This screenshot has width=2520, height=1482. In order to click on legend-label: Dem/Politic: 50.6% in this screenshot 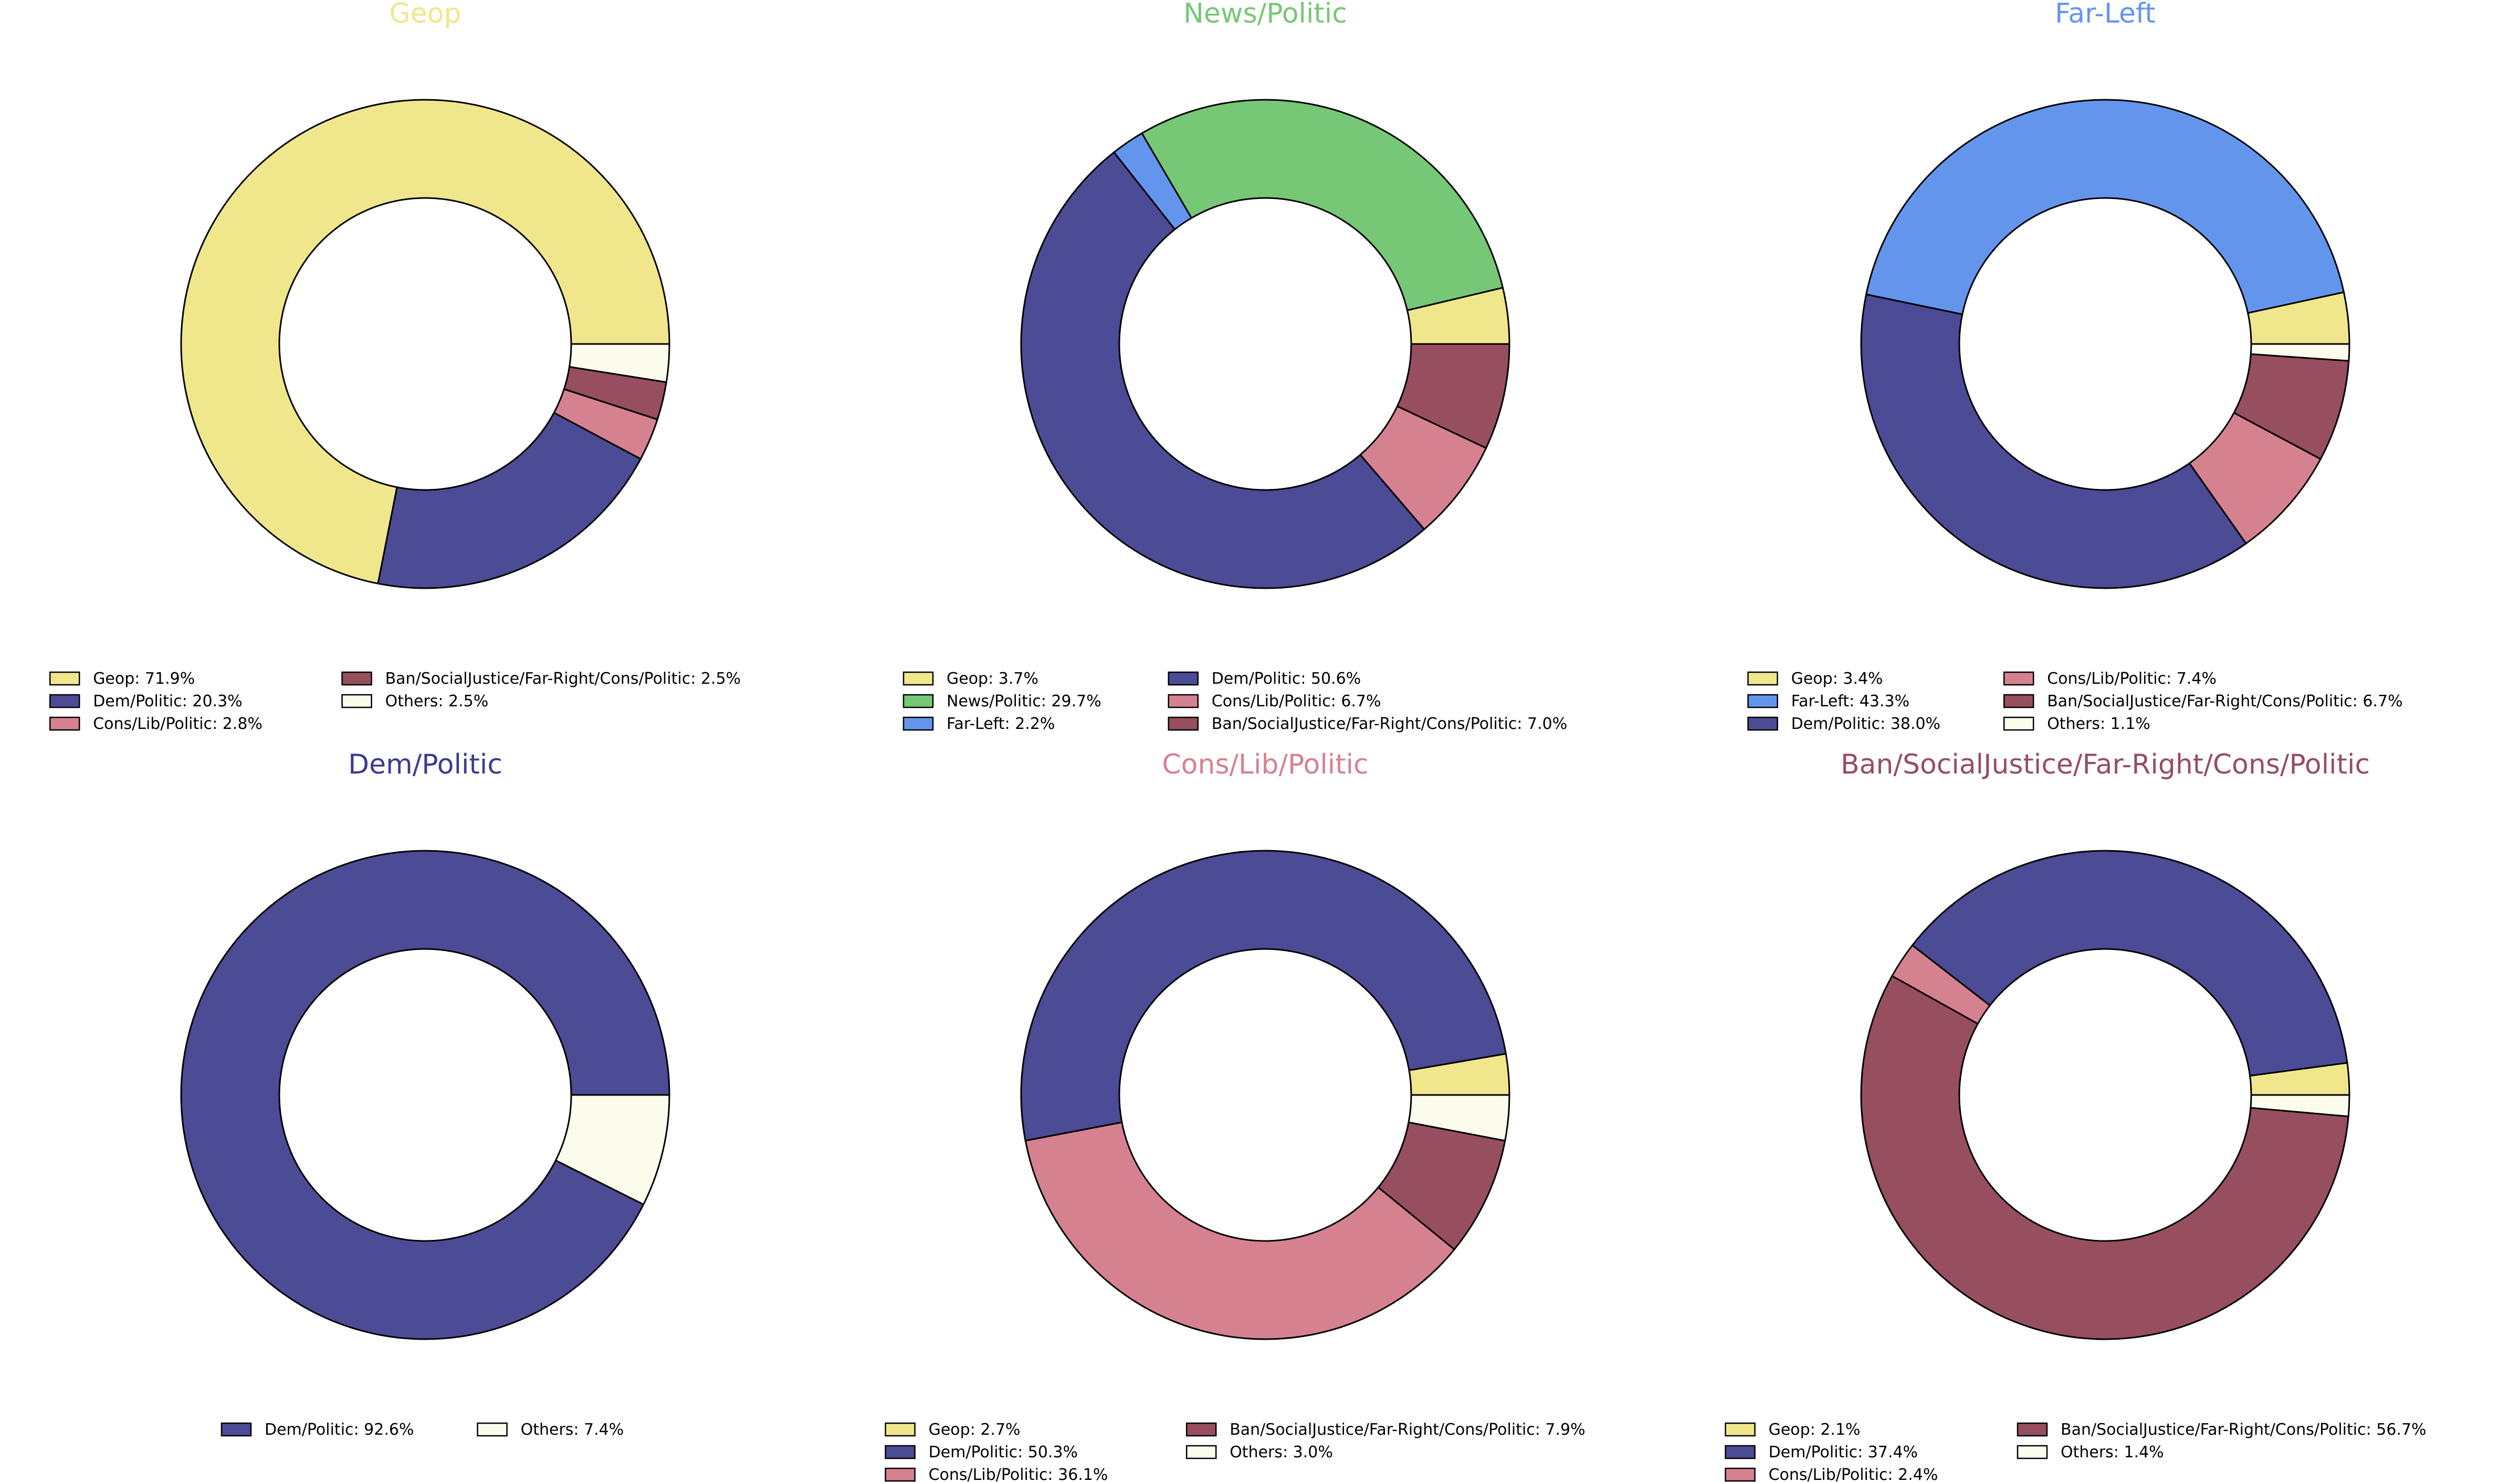, I will do `click(1286, 679)`.